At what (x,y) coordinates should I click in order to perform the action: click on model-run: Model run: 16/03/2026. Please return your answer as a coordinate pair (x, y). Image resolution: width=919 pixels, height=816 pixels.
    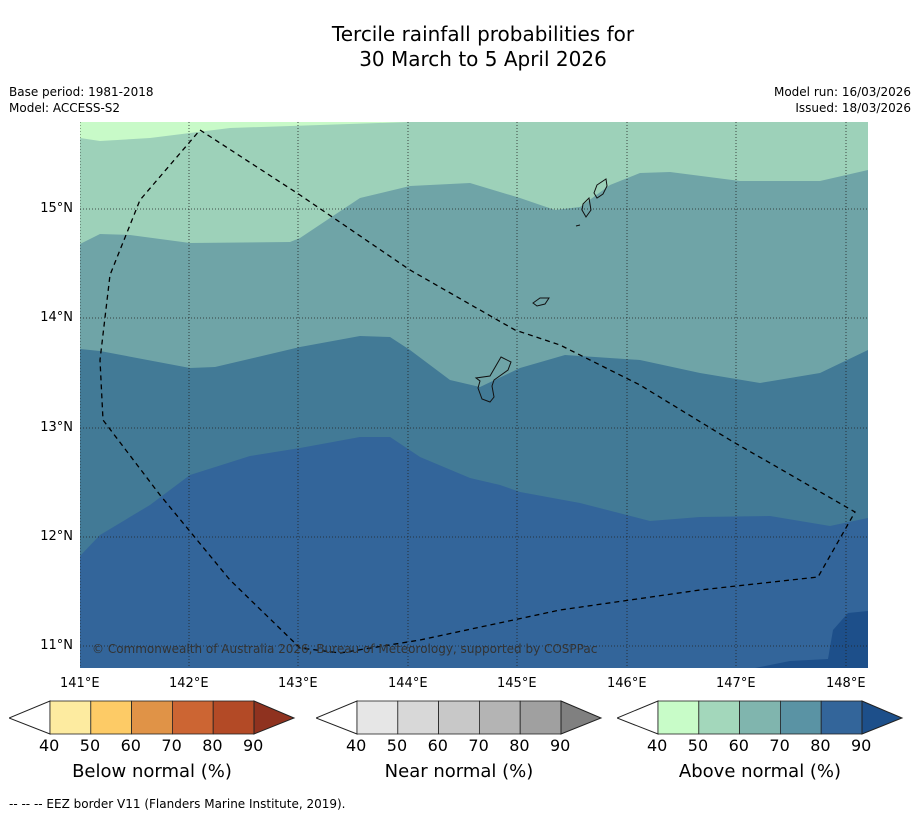
    Looking at the image, I should click on (842, 92).